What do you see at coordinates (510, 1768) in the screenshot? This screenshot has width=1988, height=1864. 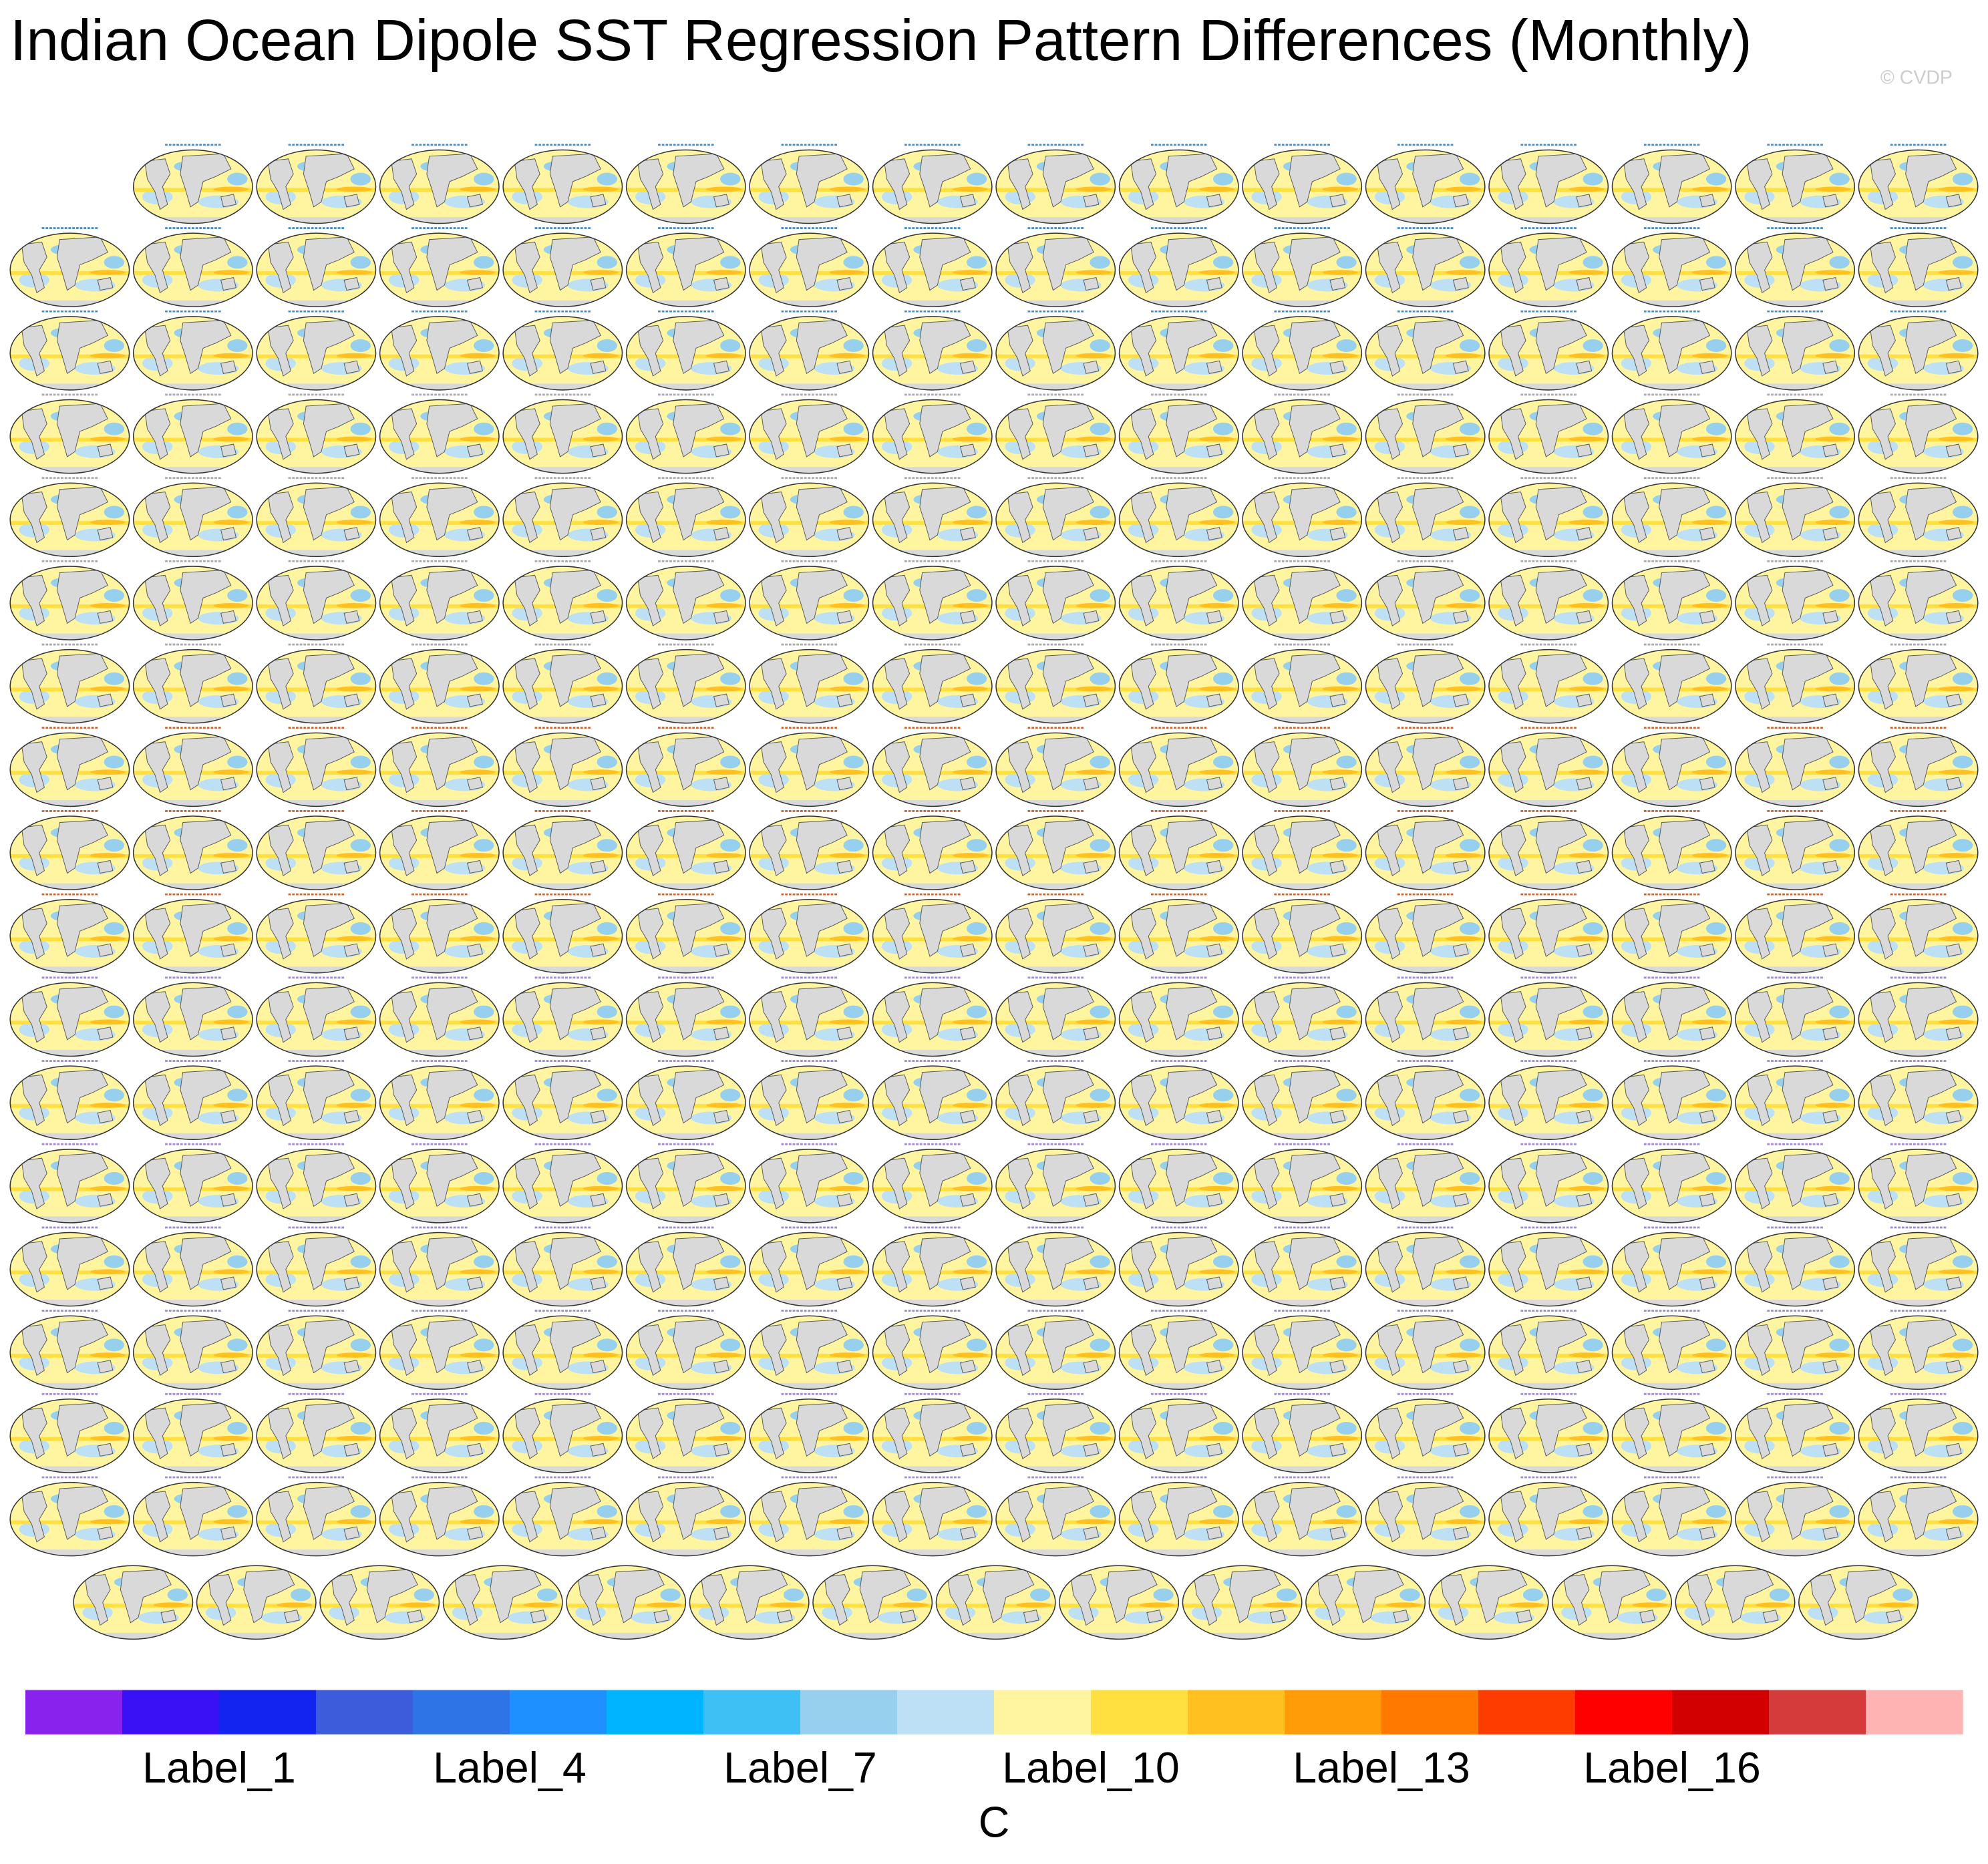 I see `colorbar-label: Label_4` at bounding box center [510, 1768].